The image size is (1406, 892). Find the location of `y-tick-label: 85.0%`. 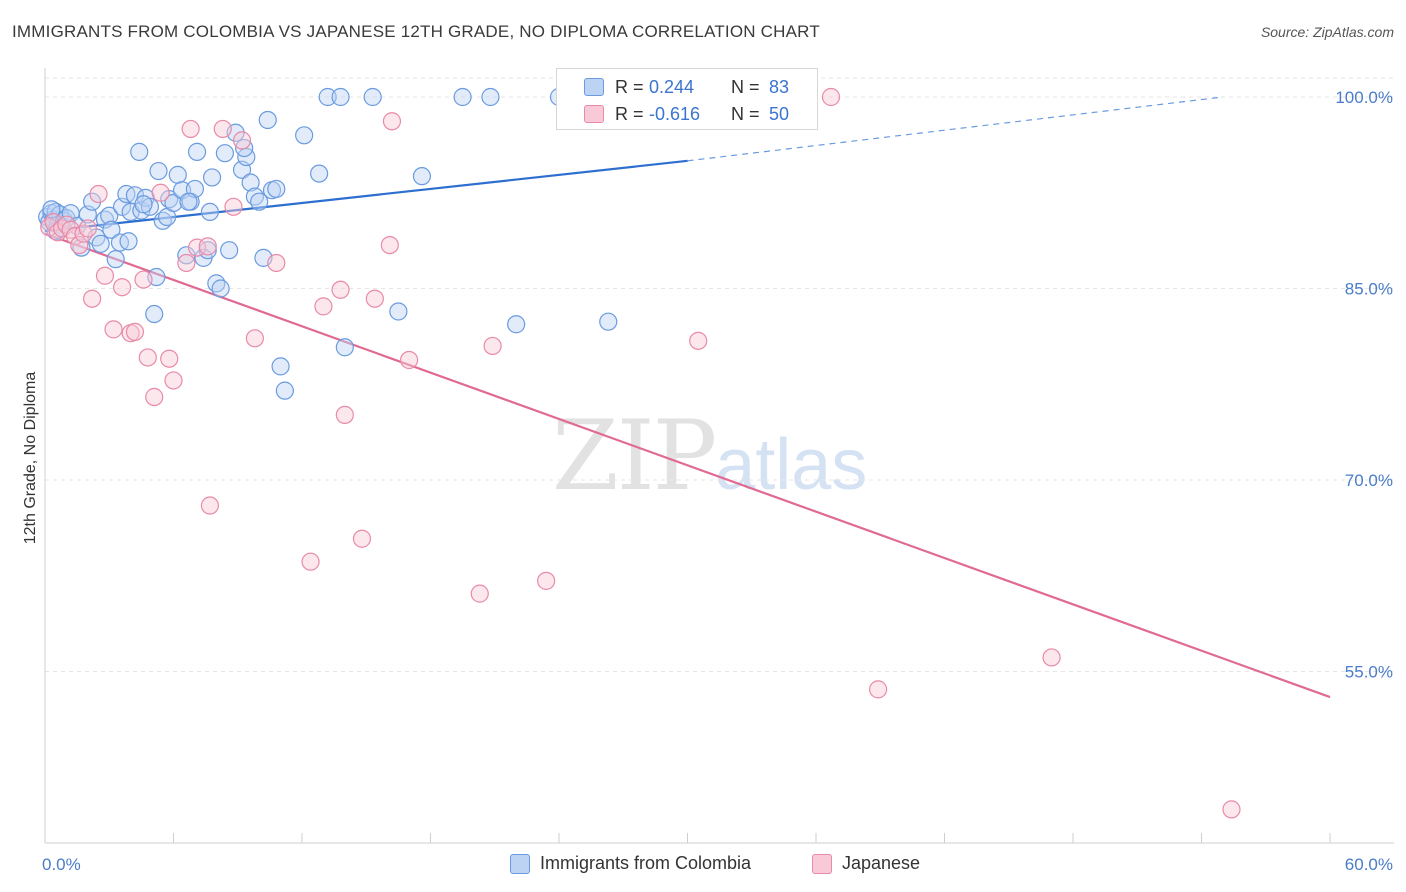

y-tick-label: 85.0% is located at coordinates (1369, 289).